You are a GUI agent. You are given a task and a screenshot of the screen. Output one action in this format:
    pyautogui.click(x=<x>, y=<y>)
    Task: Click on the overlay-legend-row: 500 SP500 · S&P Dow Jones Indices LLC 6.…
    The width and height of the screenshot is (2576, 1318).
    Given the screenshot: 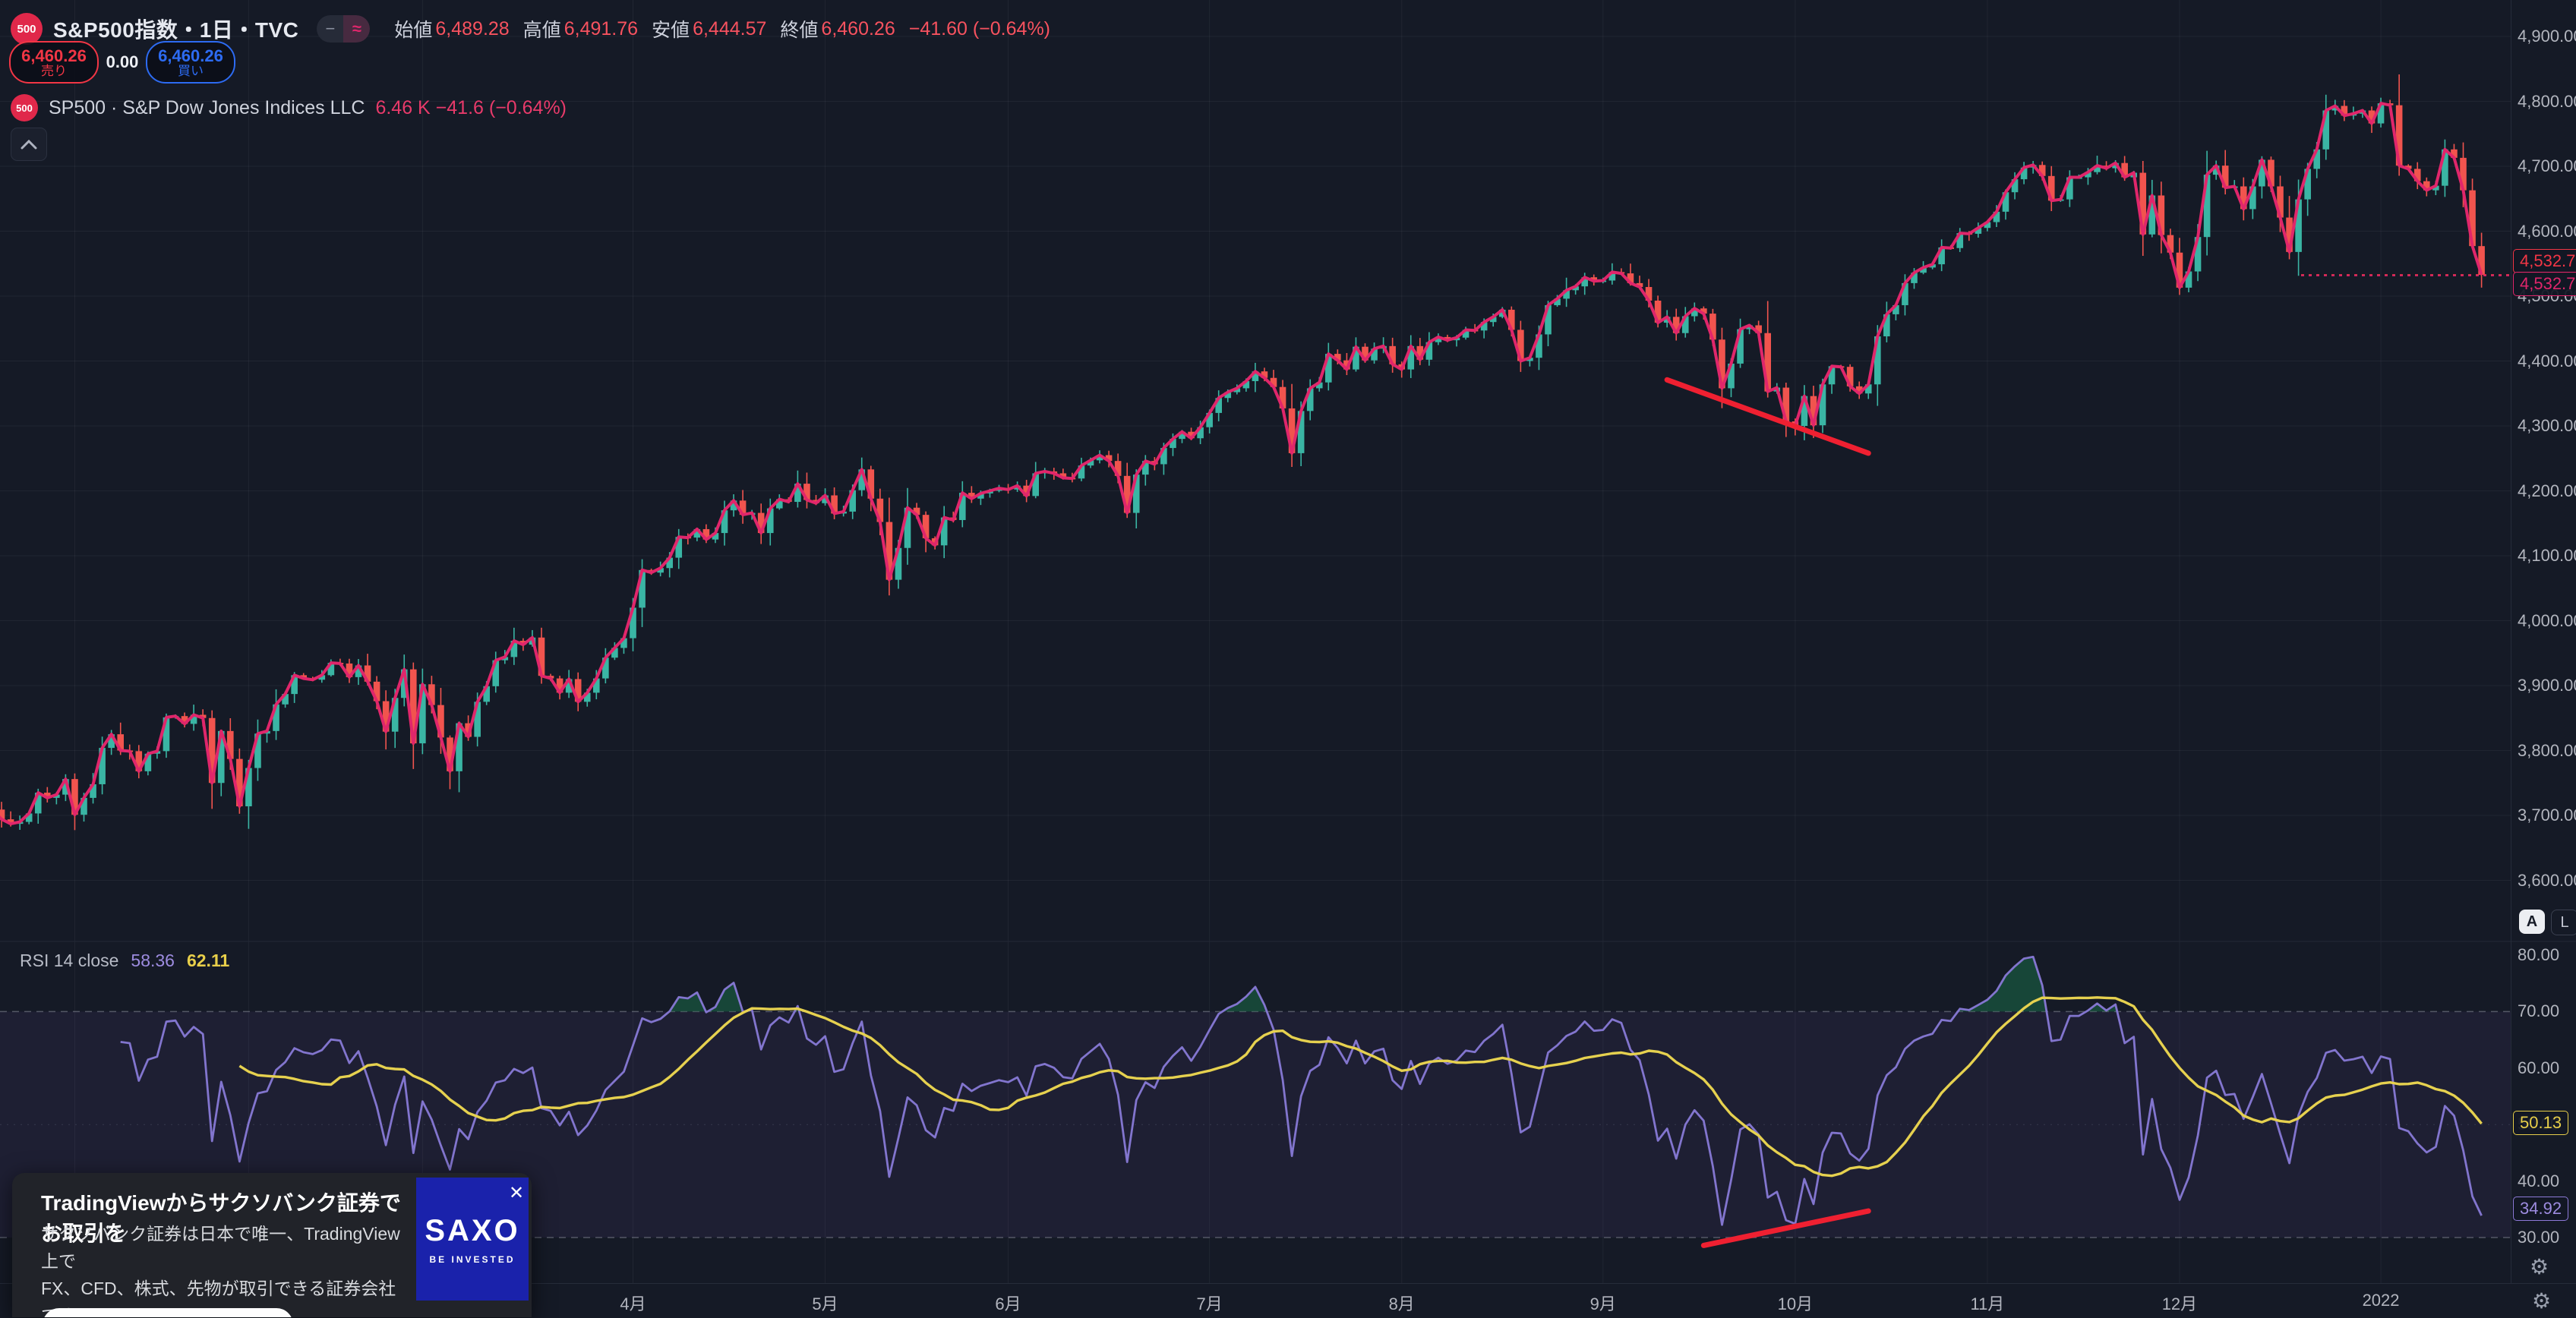 What is the action you would take?
    pyautogui.click(x=289, y=108)
    